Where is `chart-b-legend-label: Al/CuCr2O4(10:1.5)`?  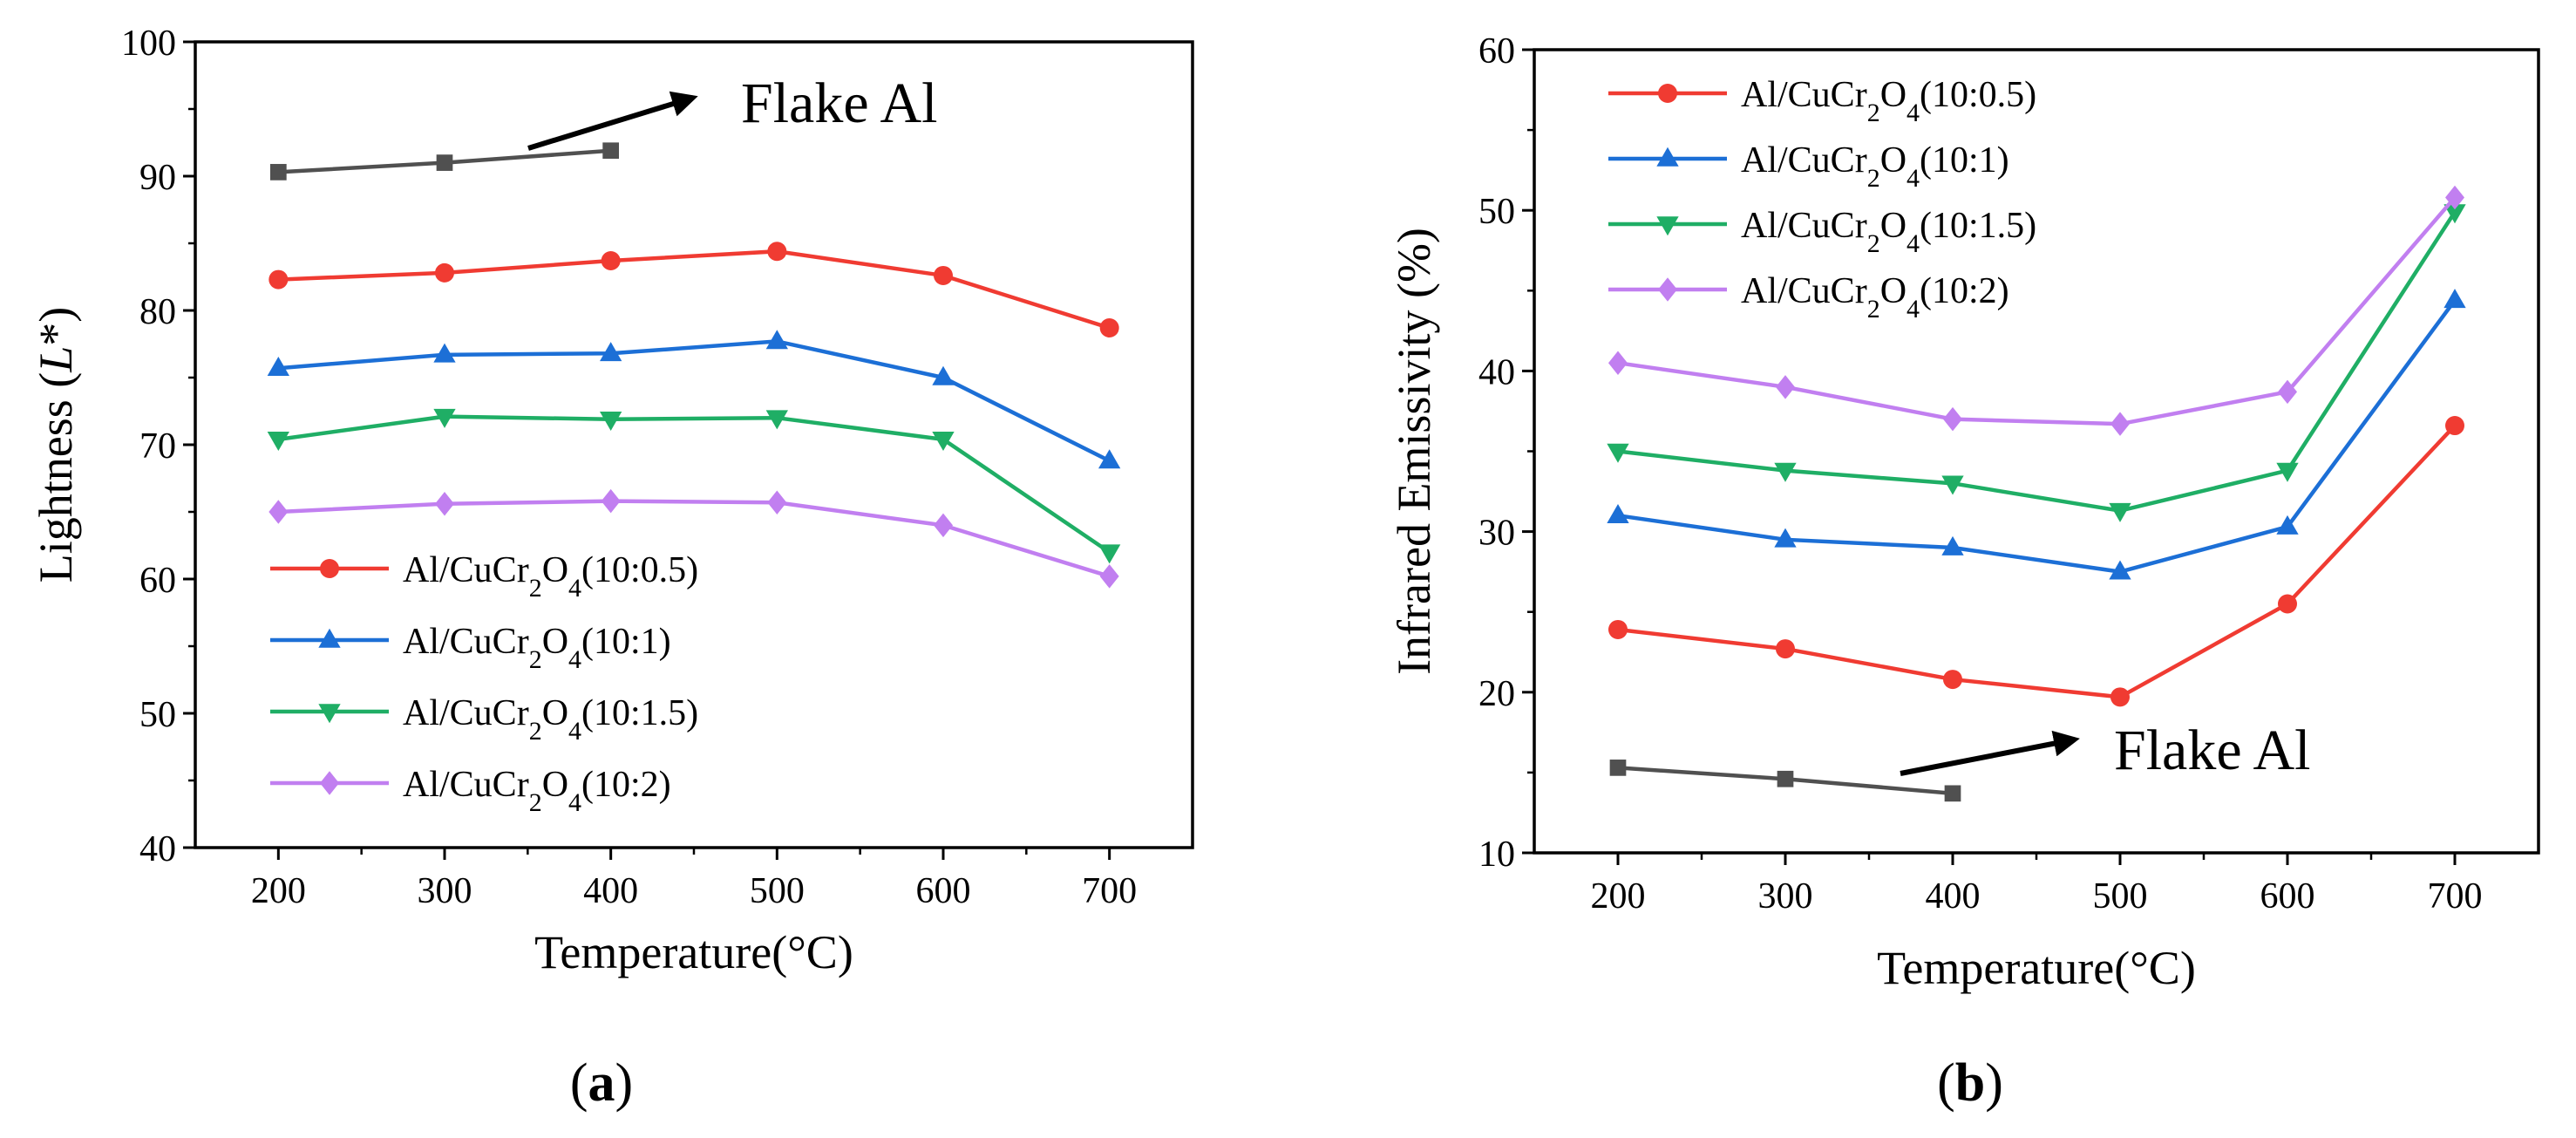
chart-b-legend-label: Al/CuCr2O4(10:1.5) is located at coordinates (1889, 232).